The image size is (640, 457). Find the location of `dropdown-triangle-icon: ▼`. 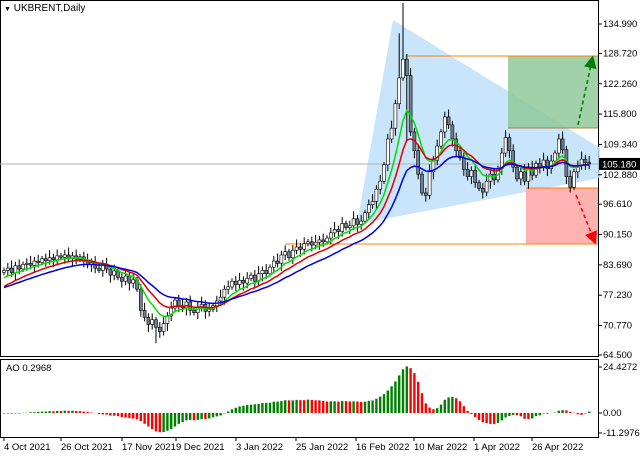

dropdown-triangle-icon: ▼ is located at coordinates (7, 9).